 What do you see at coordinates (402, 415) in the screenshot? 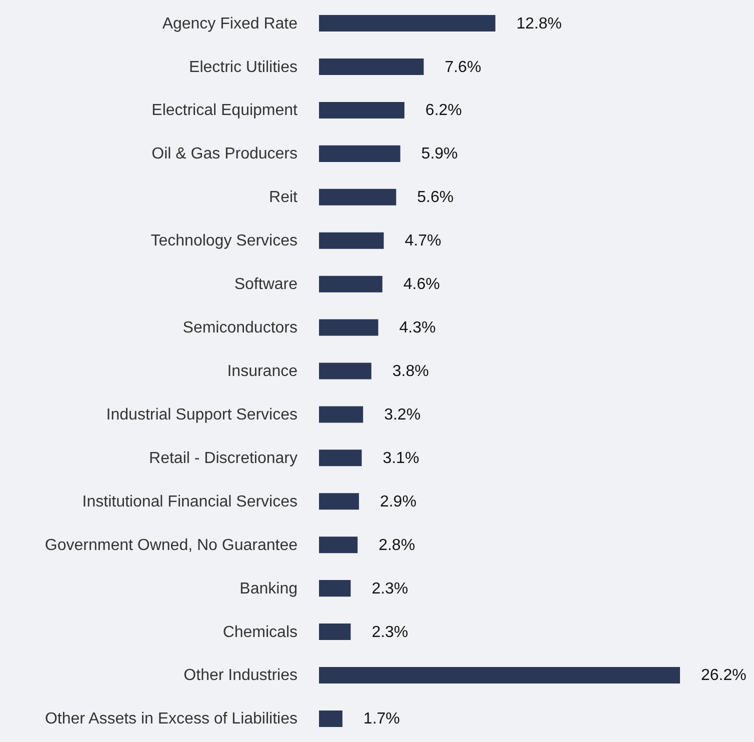
I see `data-label: 3.2%` at bounding box center [402, 415].